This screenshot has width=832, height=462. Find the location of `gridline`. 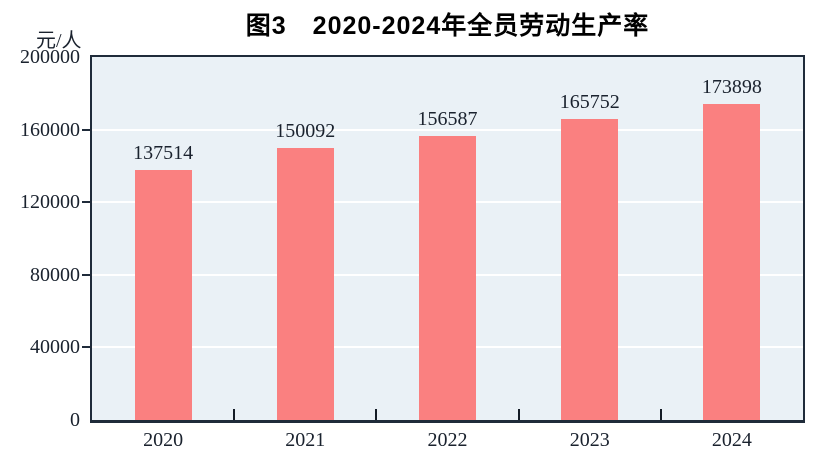

gridline is located at coordinates (447, 129).